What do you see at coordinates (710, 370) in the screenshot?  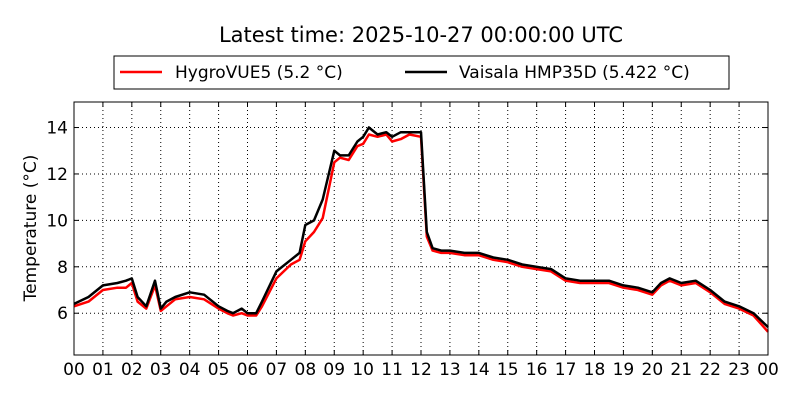 I see `x-tick-label: 22` at bounding box center [710, 370].